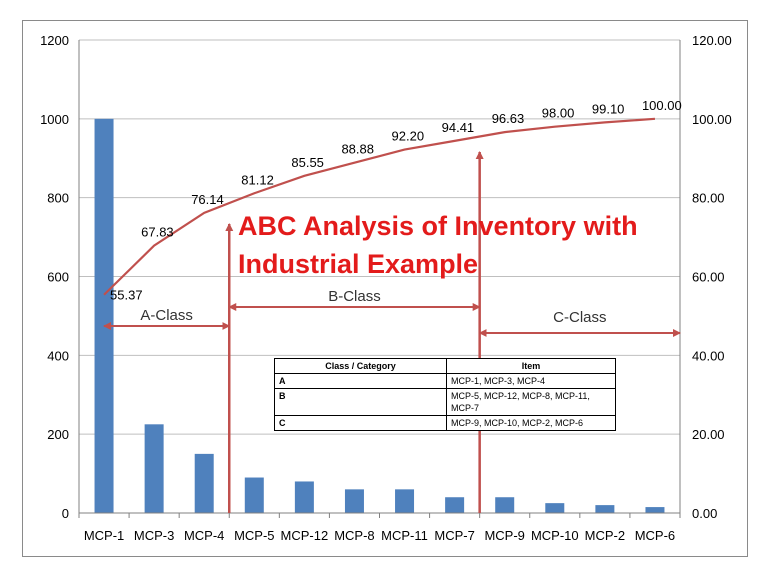  Describe the element at coordinates (508, 118) in the screenshot. I see `data-label: 96.63` at that location.